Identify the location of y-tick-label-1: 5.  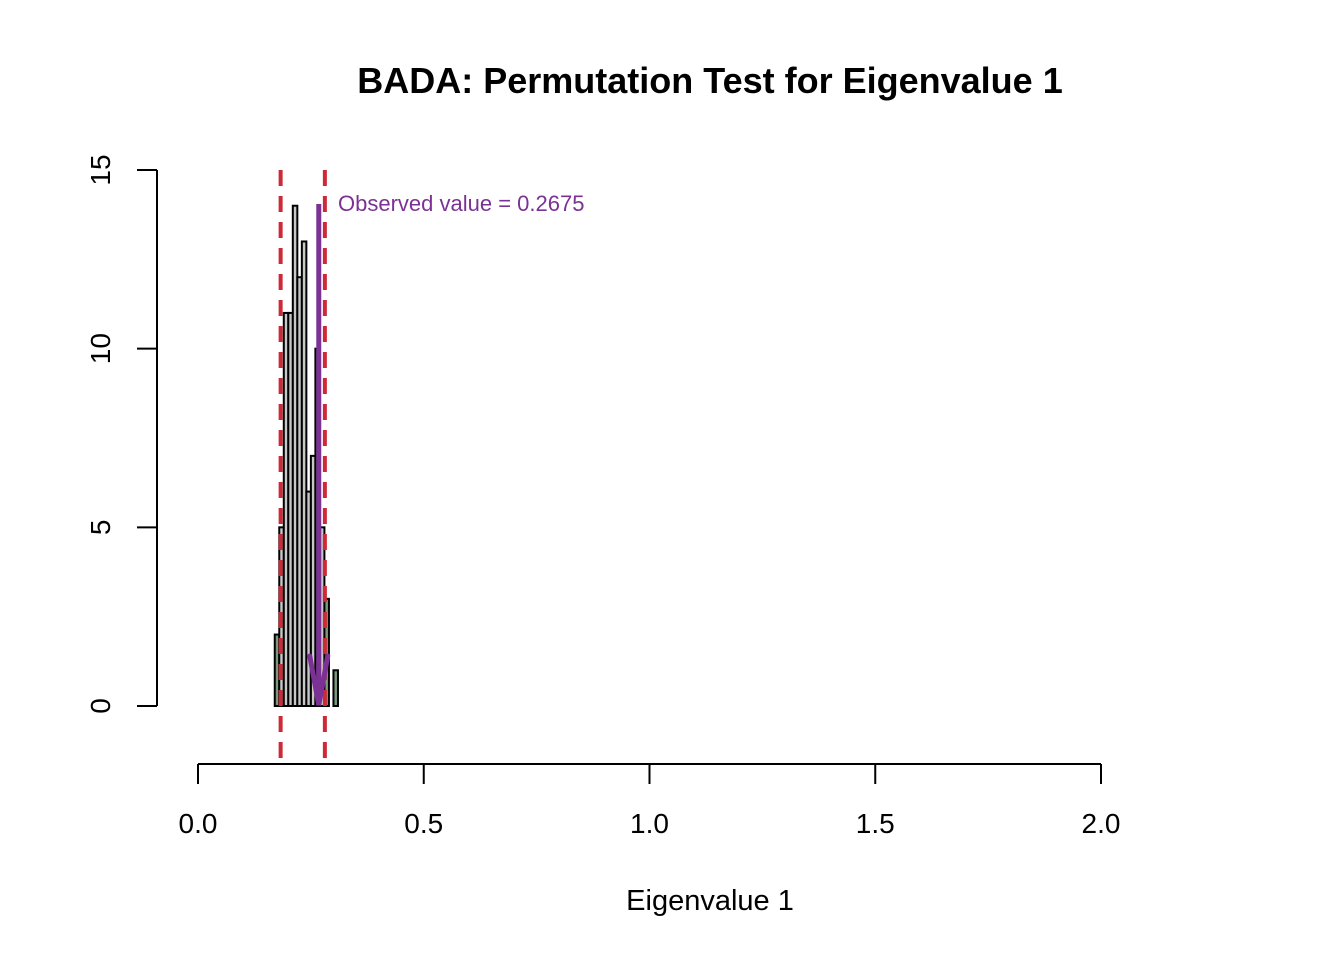
(100, 528).